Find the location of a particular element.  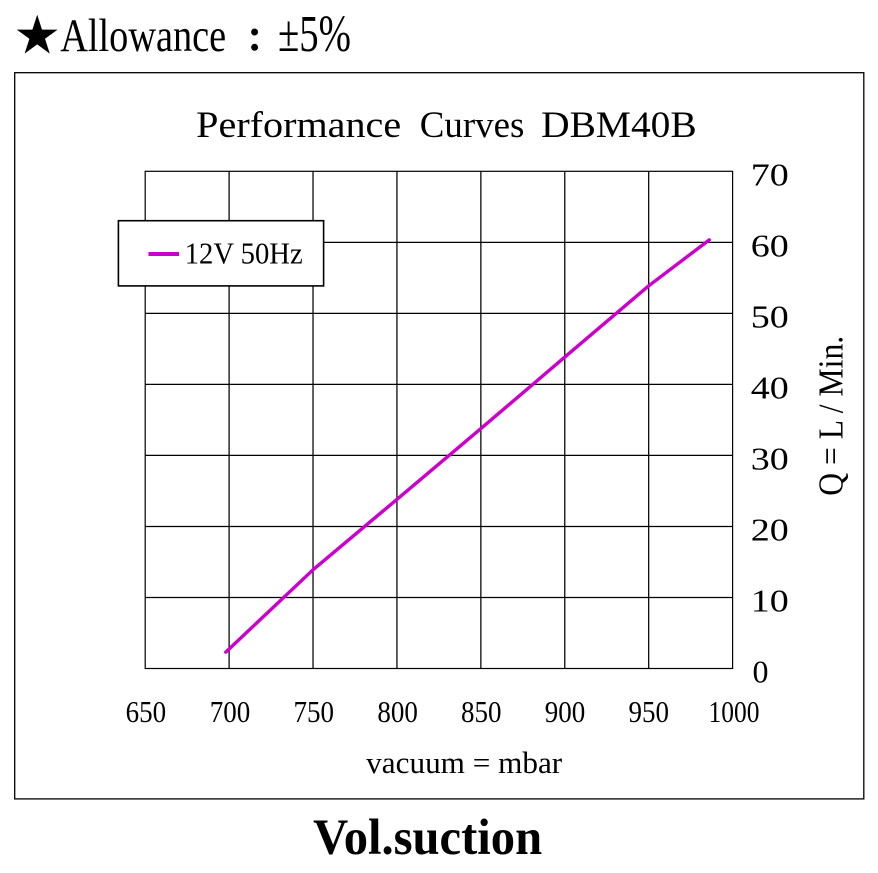

svg-text: DBM40B is located at coordinates (619, 124).